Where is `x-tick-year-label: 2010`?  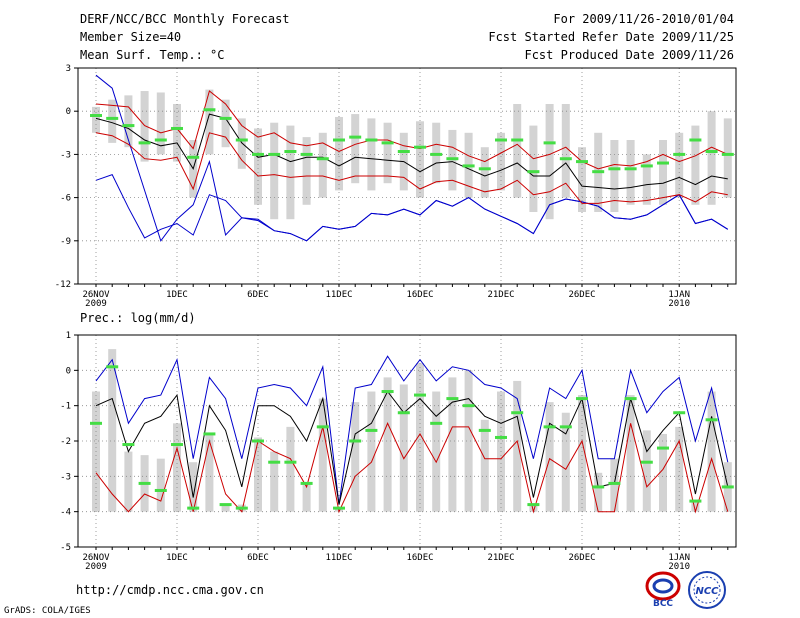 x-tick-year-label: 2010 is located at coordinates (679, 304).